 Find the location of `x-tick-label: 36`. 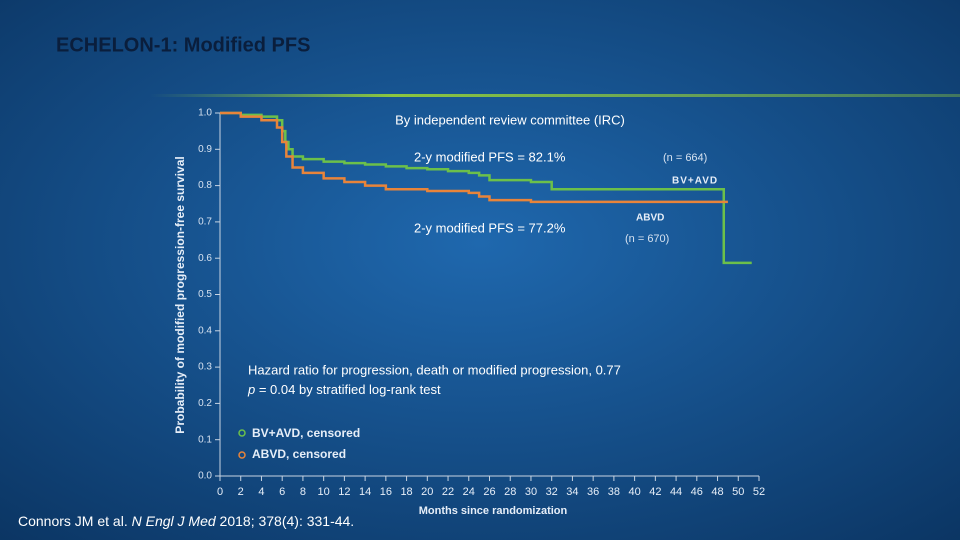

x-tick-label: 36 is located at coordinates (593, 492).